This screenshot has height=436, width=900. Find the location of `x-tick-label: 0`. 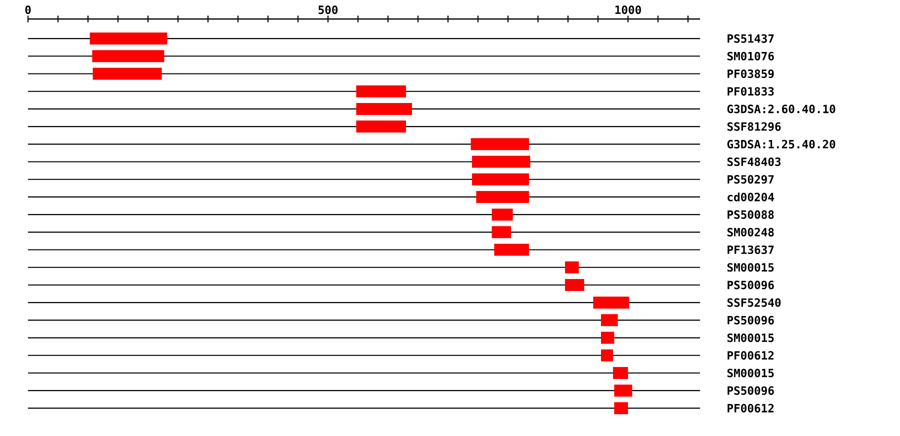

x-tick-label: 0 is located at coordinates (28, 10).